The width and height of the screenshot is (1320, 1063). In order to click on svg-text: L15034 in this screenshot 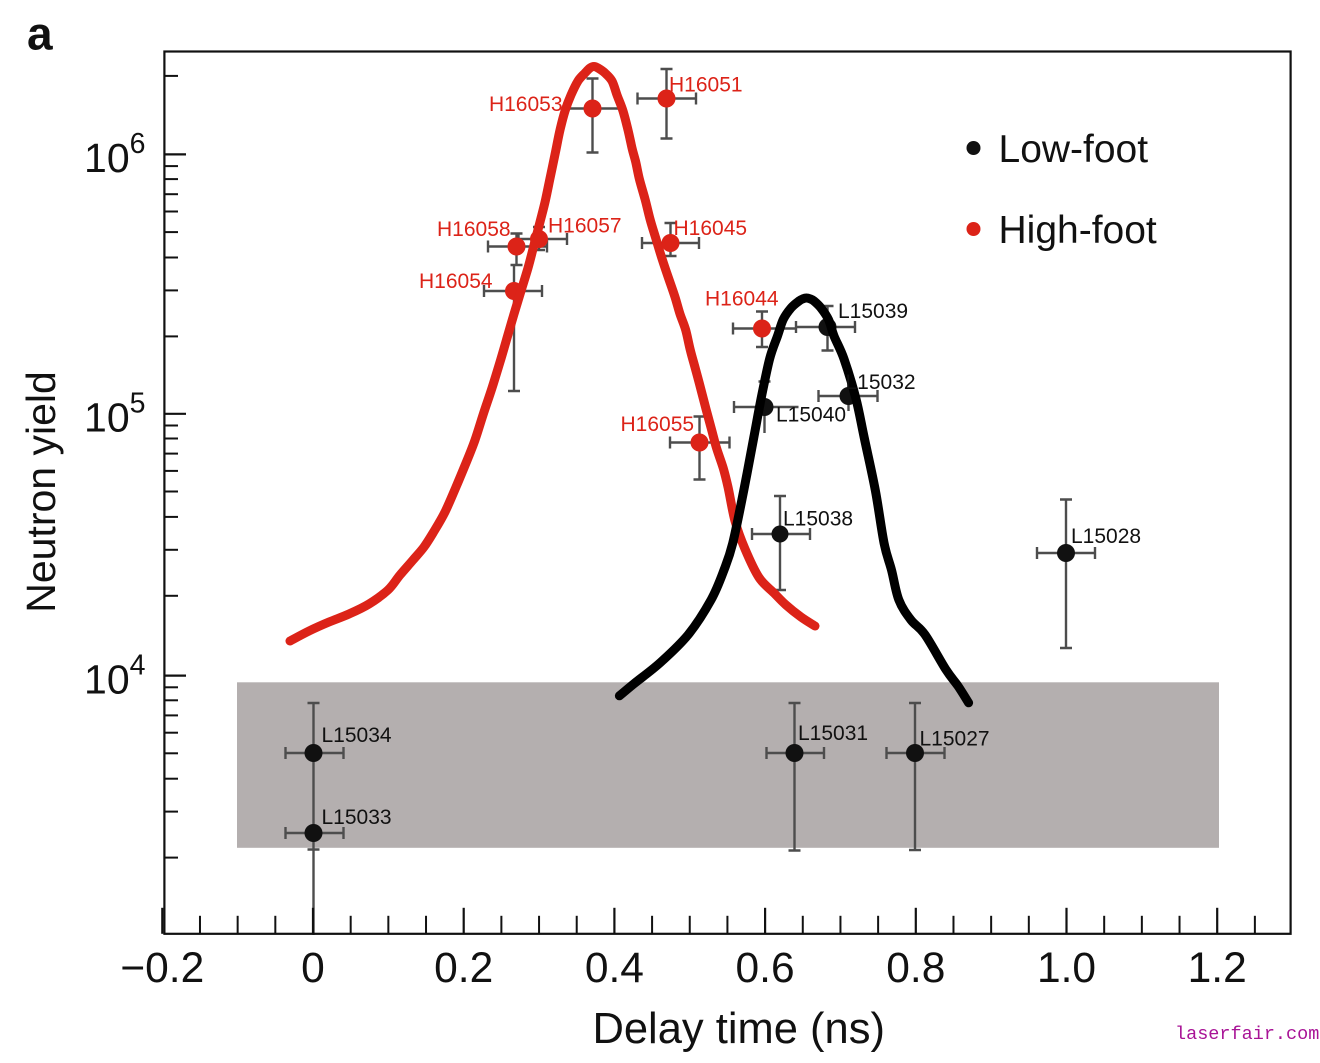, I will do `click(357, 735)`.